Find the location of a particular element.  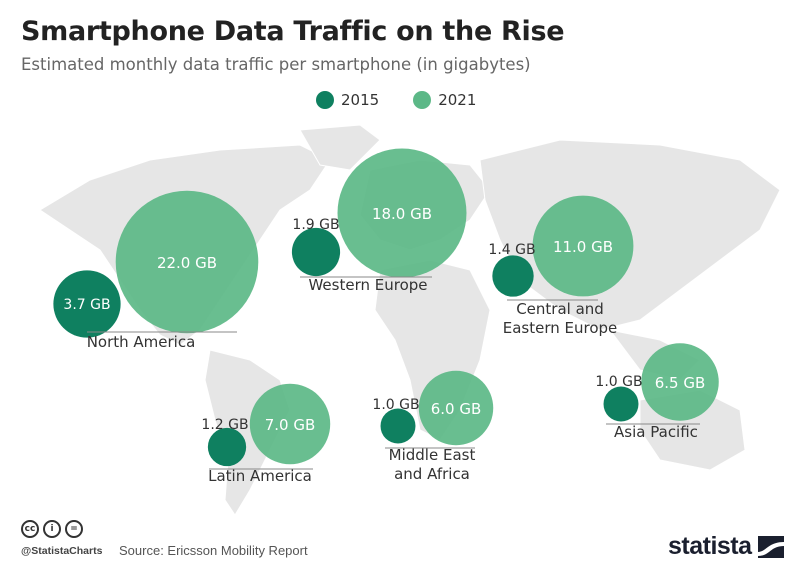

legend-swatch-2015 is located at coordinates (325, 100).